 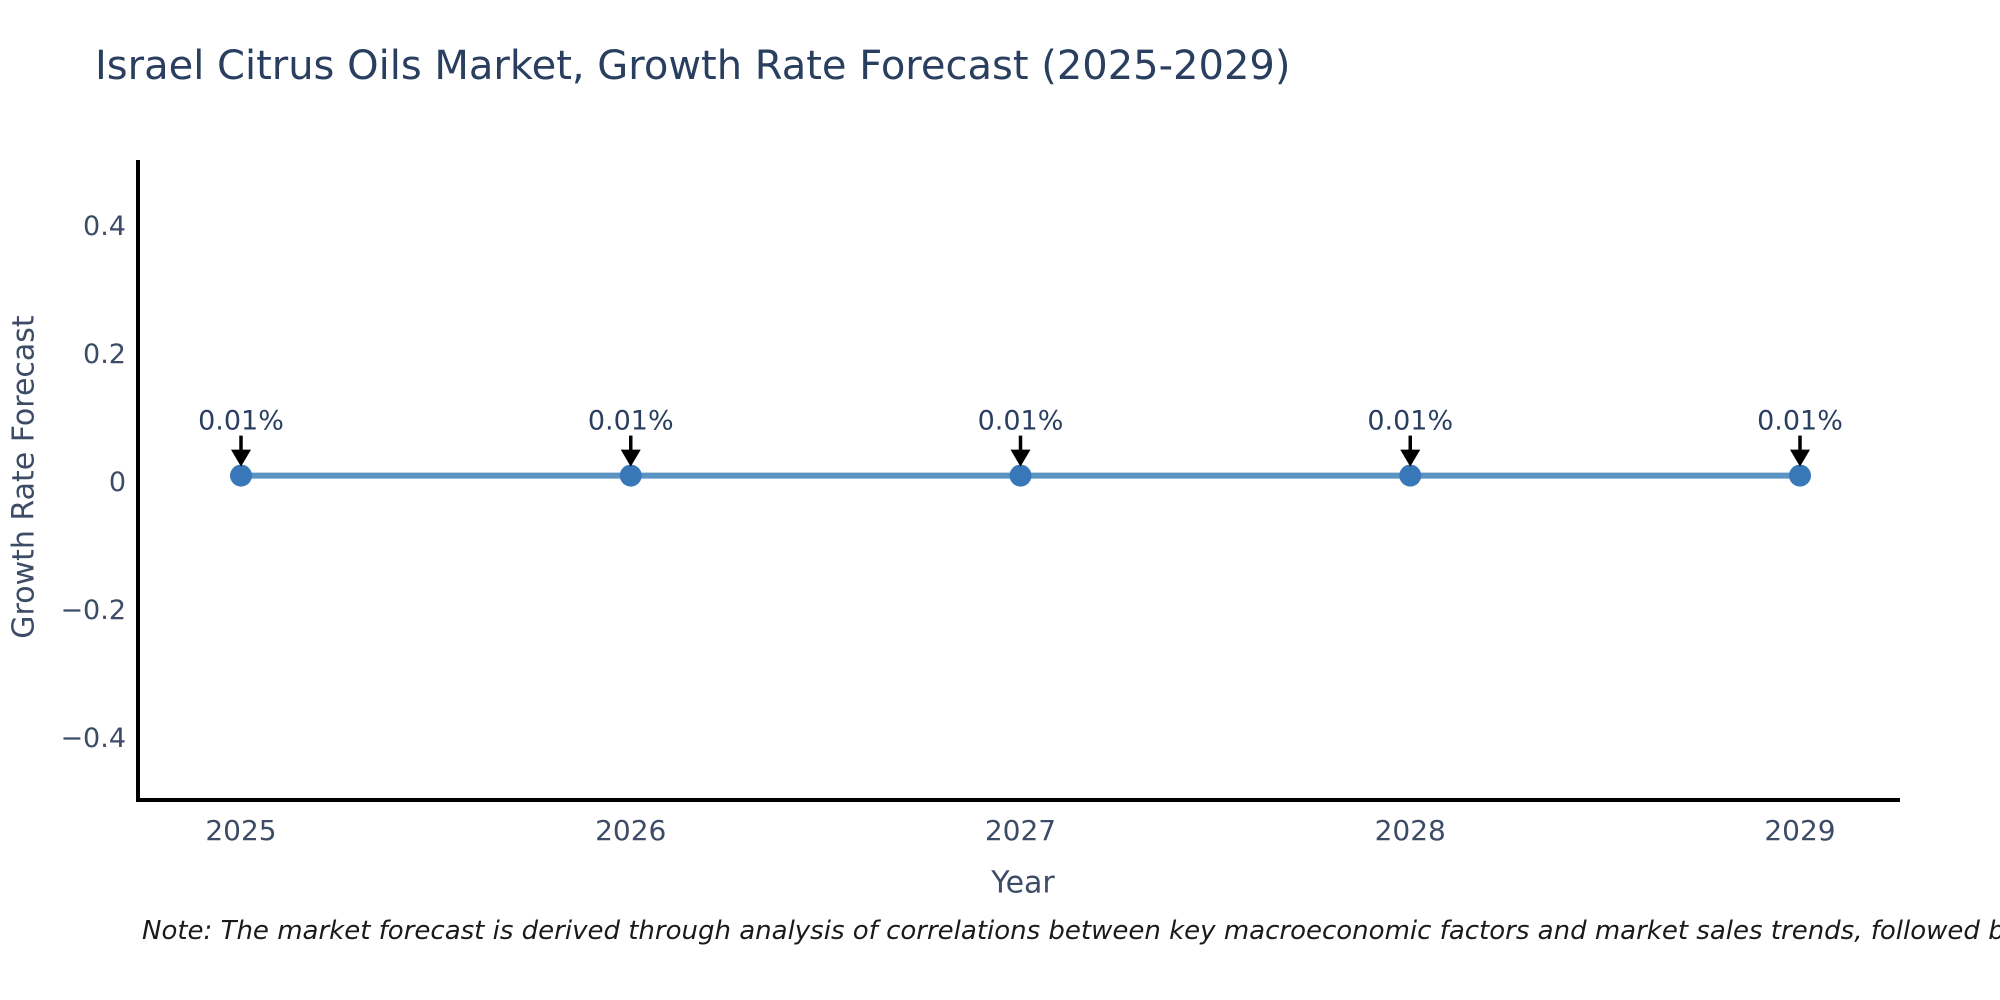 I want to click on x-tick-label: 2026, so click(x=630, y=830).